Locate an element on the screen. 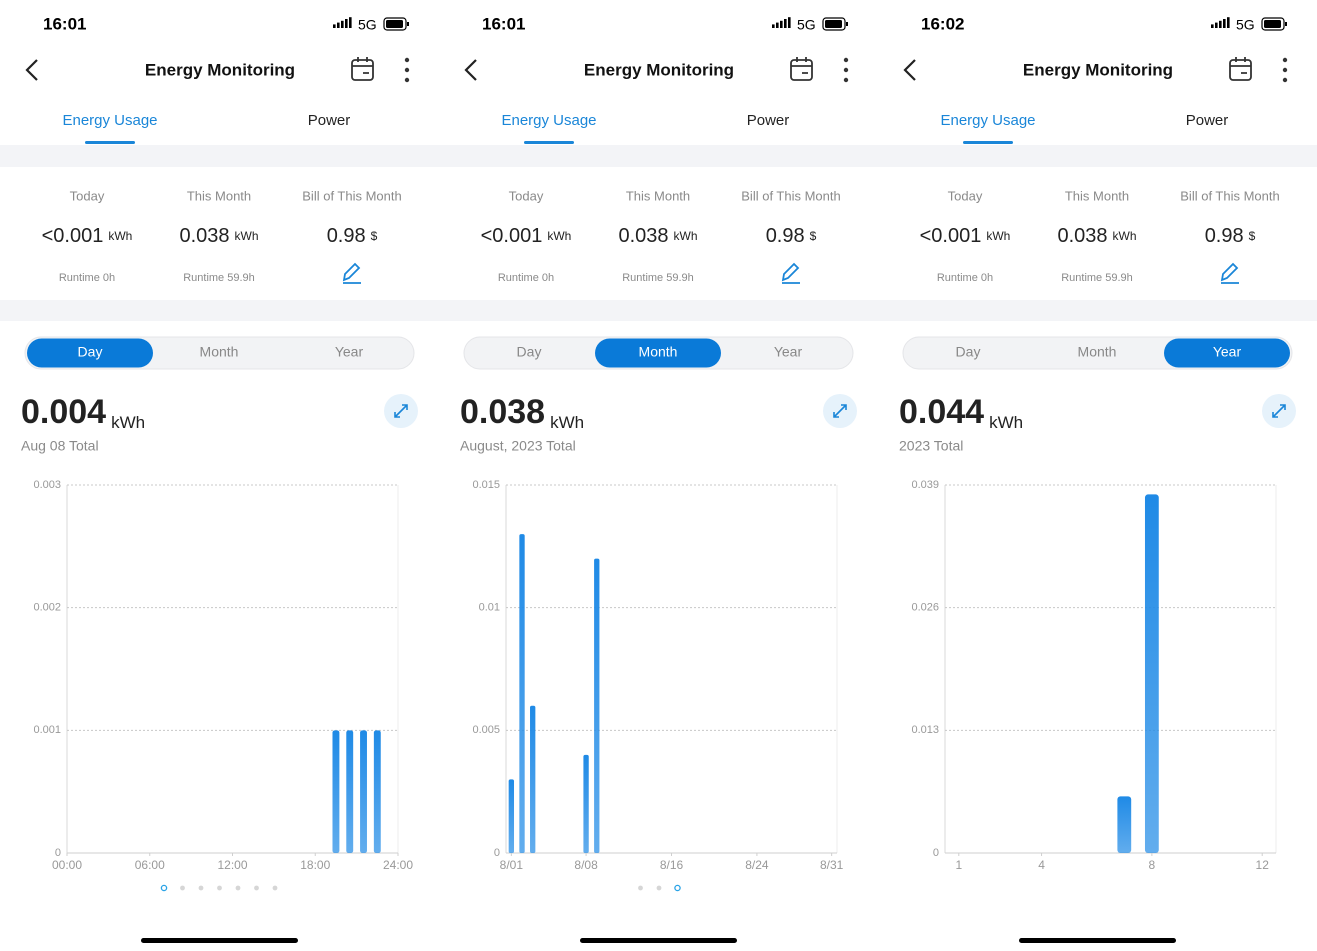 This screenshot has height=951, width=1317. header-title: Energy Monitoring is located at coordinates (220, 69).